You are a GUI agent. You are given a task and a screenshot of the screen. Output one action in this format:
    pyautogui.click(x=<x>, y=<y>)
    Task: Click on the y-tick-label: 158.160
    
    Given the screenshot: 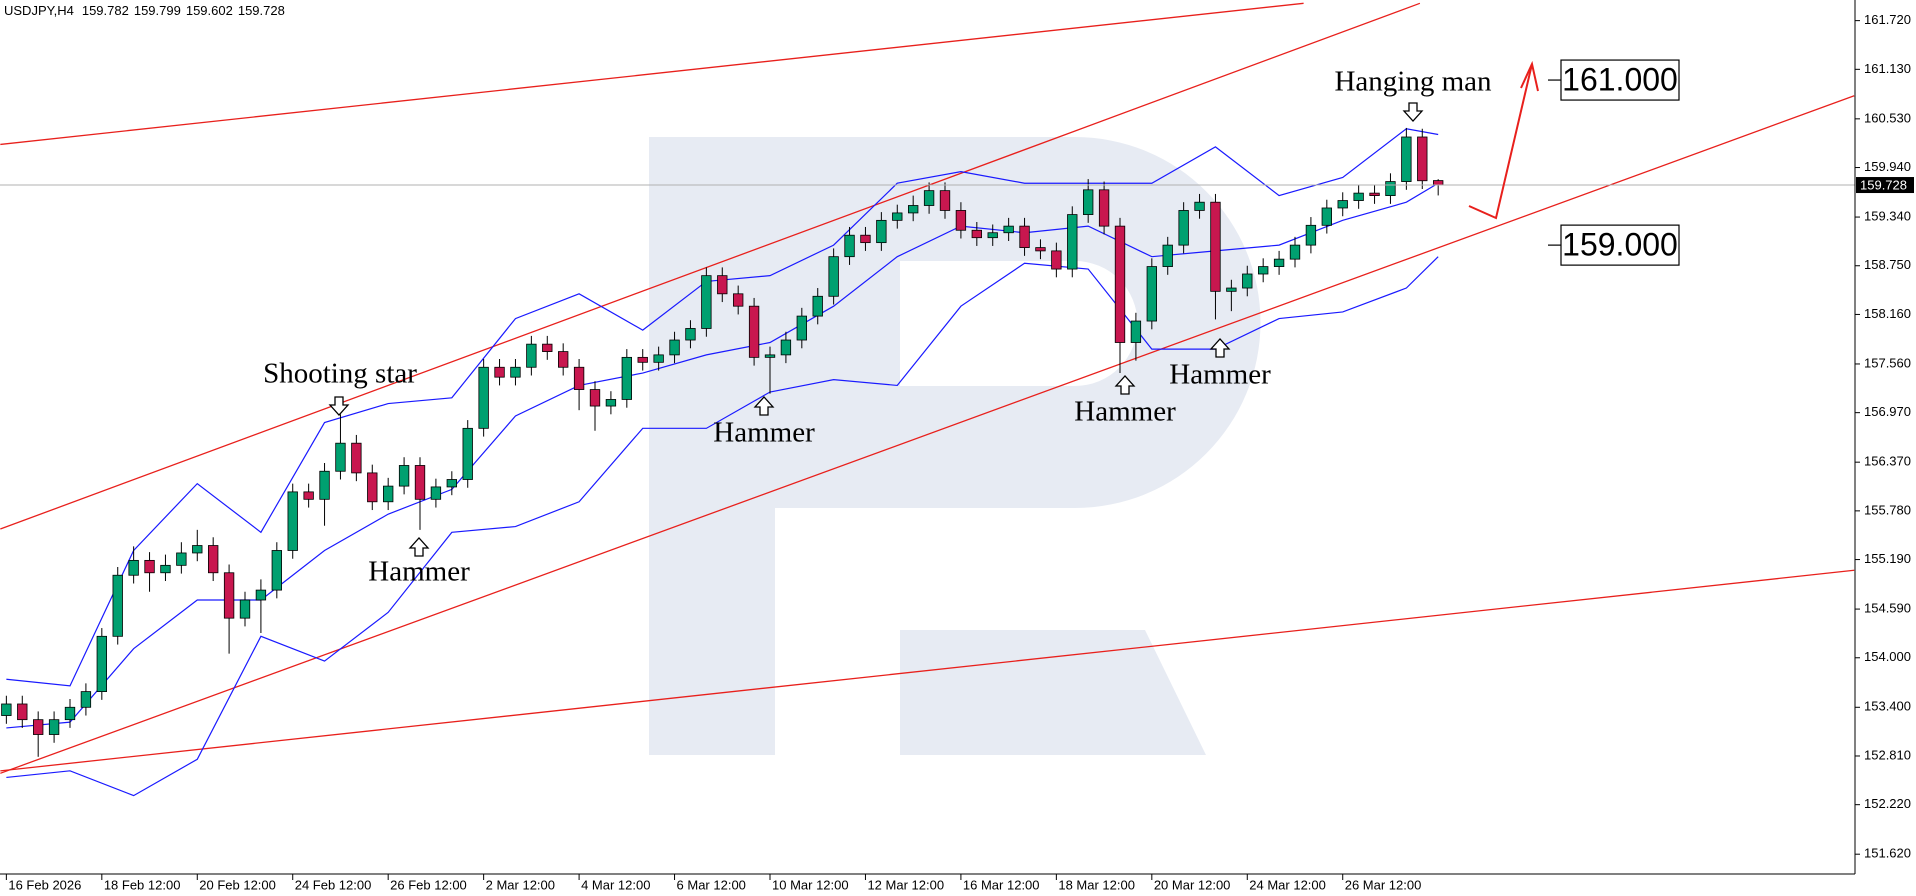 What is the action you would take?
    pyautogui.click(x=1887, y=313)
    